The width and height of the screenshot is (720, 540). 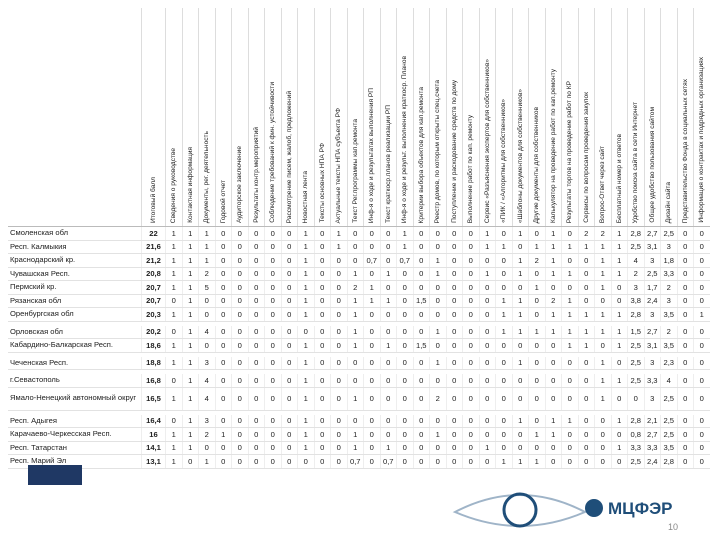 I want to click on nav-button, so click(x=55, y=475).